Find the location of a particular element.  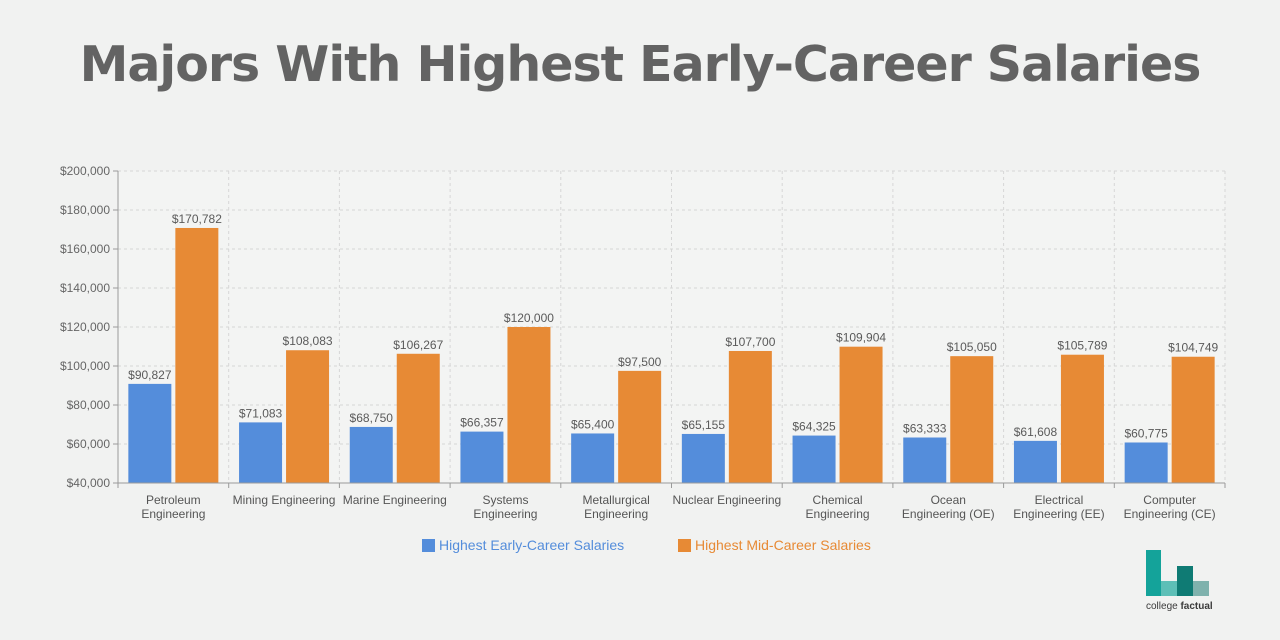

bar-value-label: $63,333 is located at coordinates (925, 429).